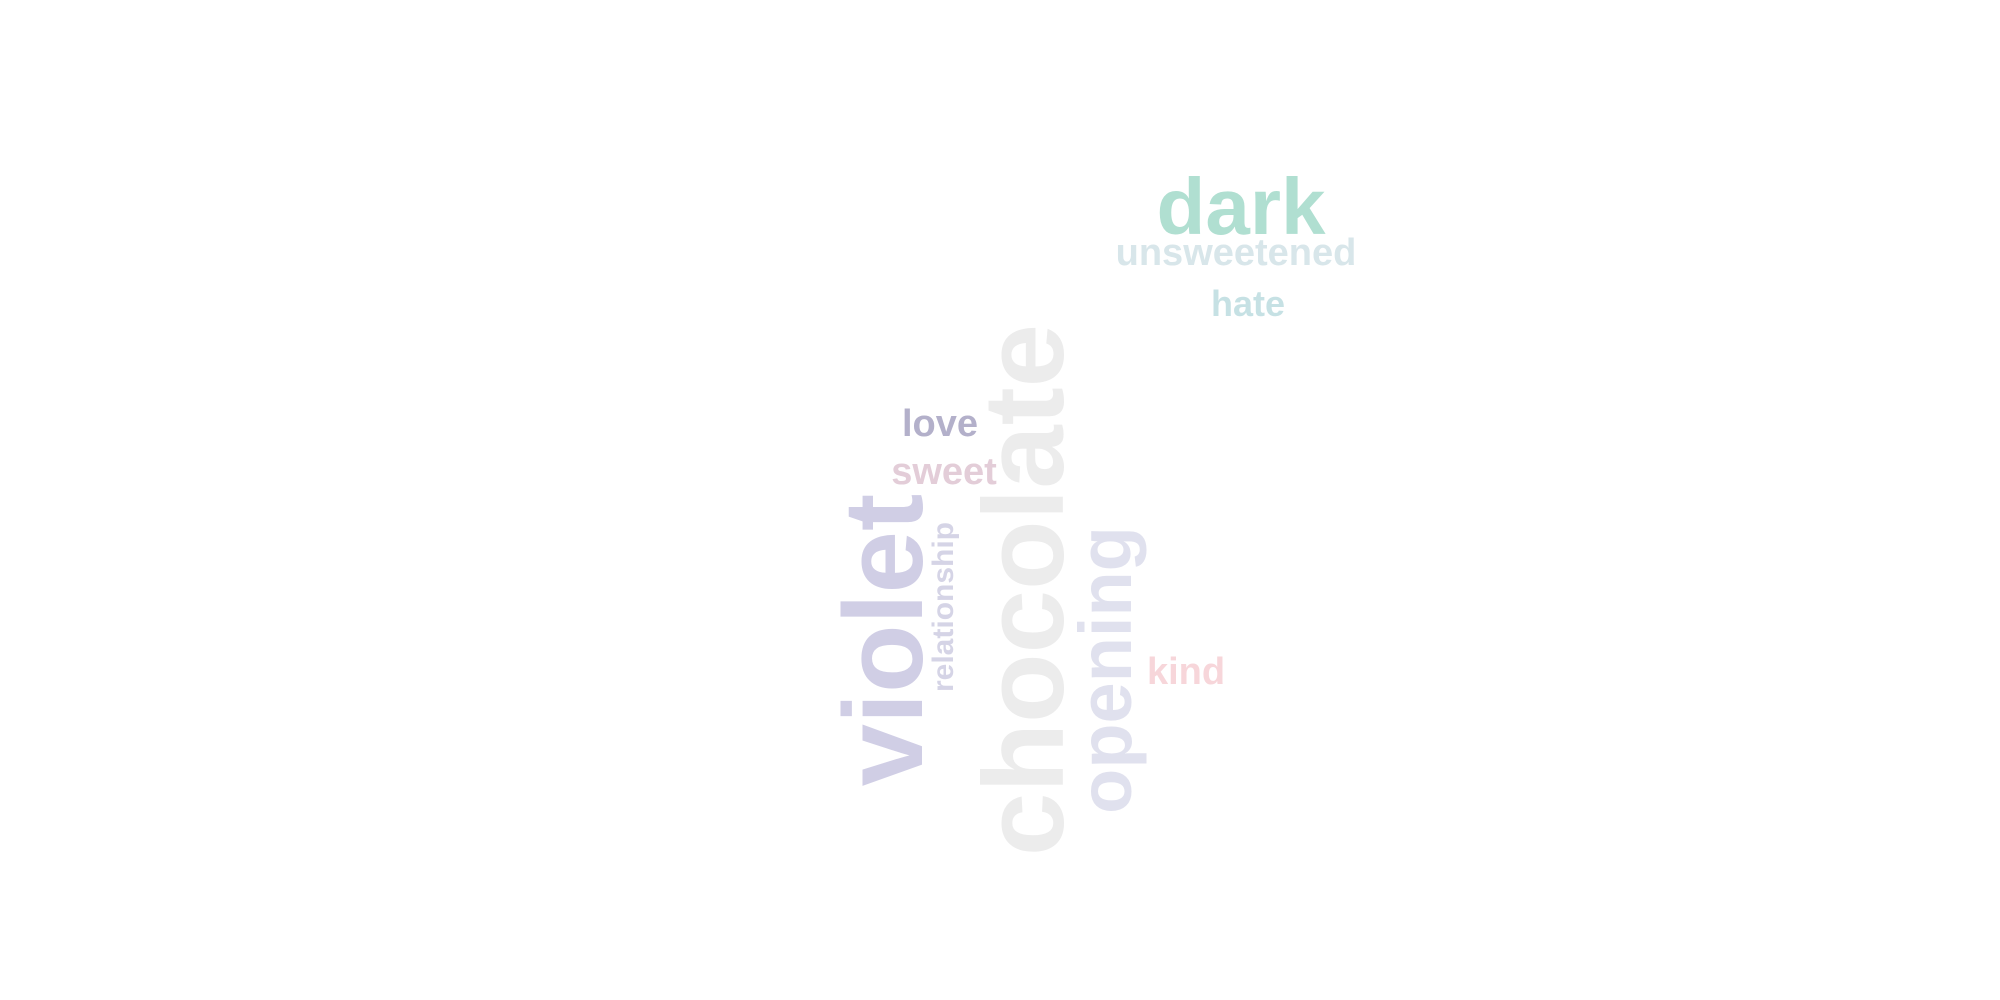 The height and width of the screenshot is (1000, 2000). What do you see at coordinates (940, 424) in the screenshot?
I see `word-love: love` at bounding box center [940, 424].